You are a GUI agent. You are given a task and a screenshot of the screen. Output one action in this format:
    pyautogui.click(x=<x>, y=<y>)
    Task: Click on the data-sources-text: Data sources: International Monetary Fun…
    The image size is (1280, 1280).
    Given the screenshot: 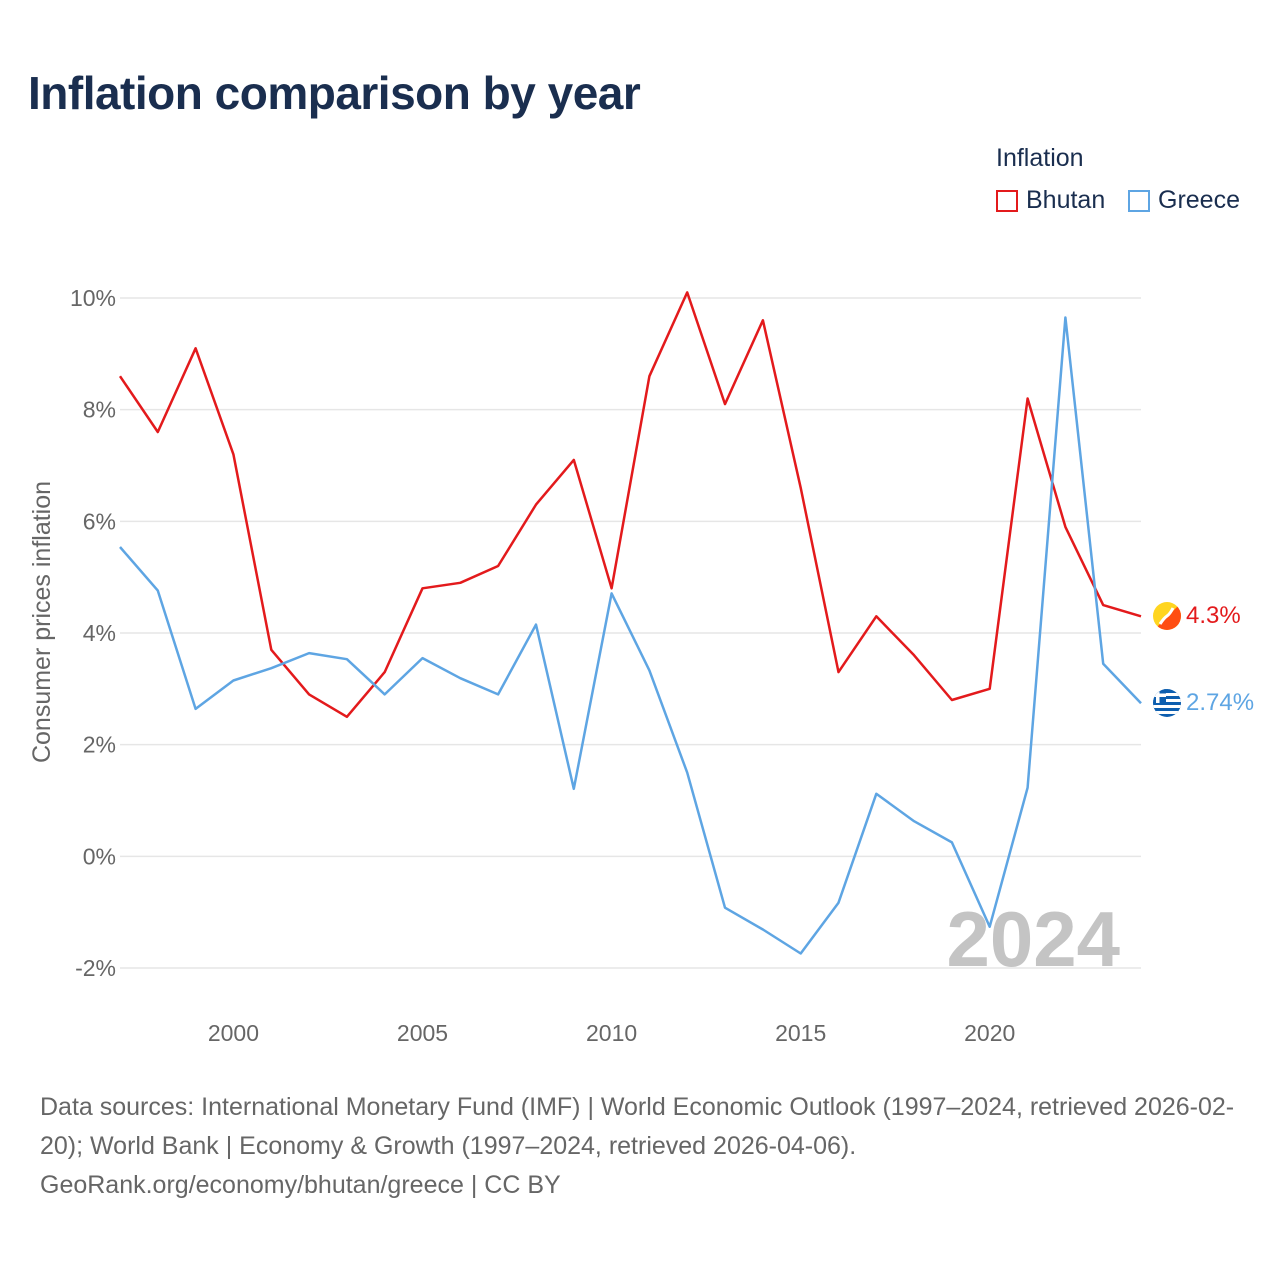 What is the action you would take?
    pyautogui.click(x=637, y=1126)
    